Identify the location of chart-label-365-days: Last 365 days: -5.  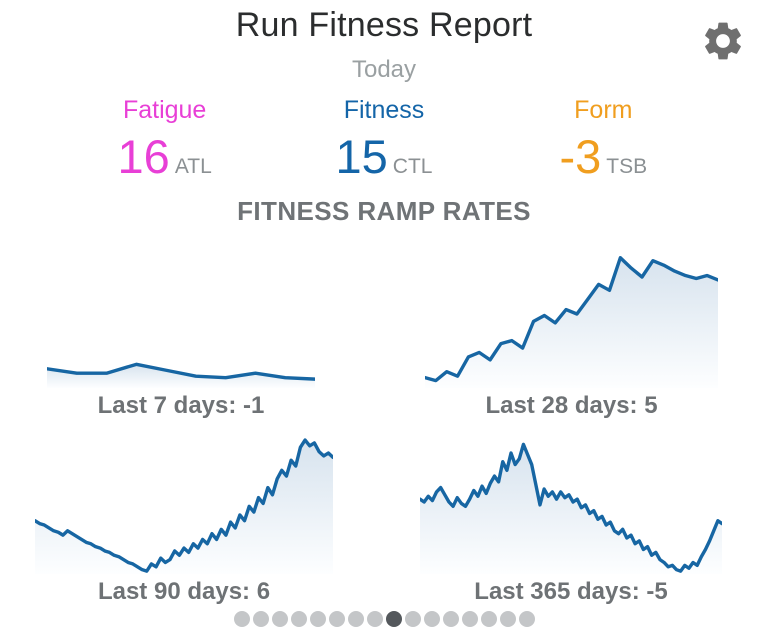
(571, 591).